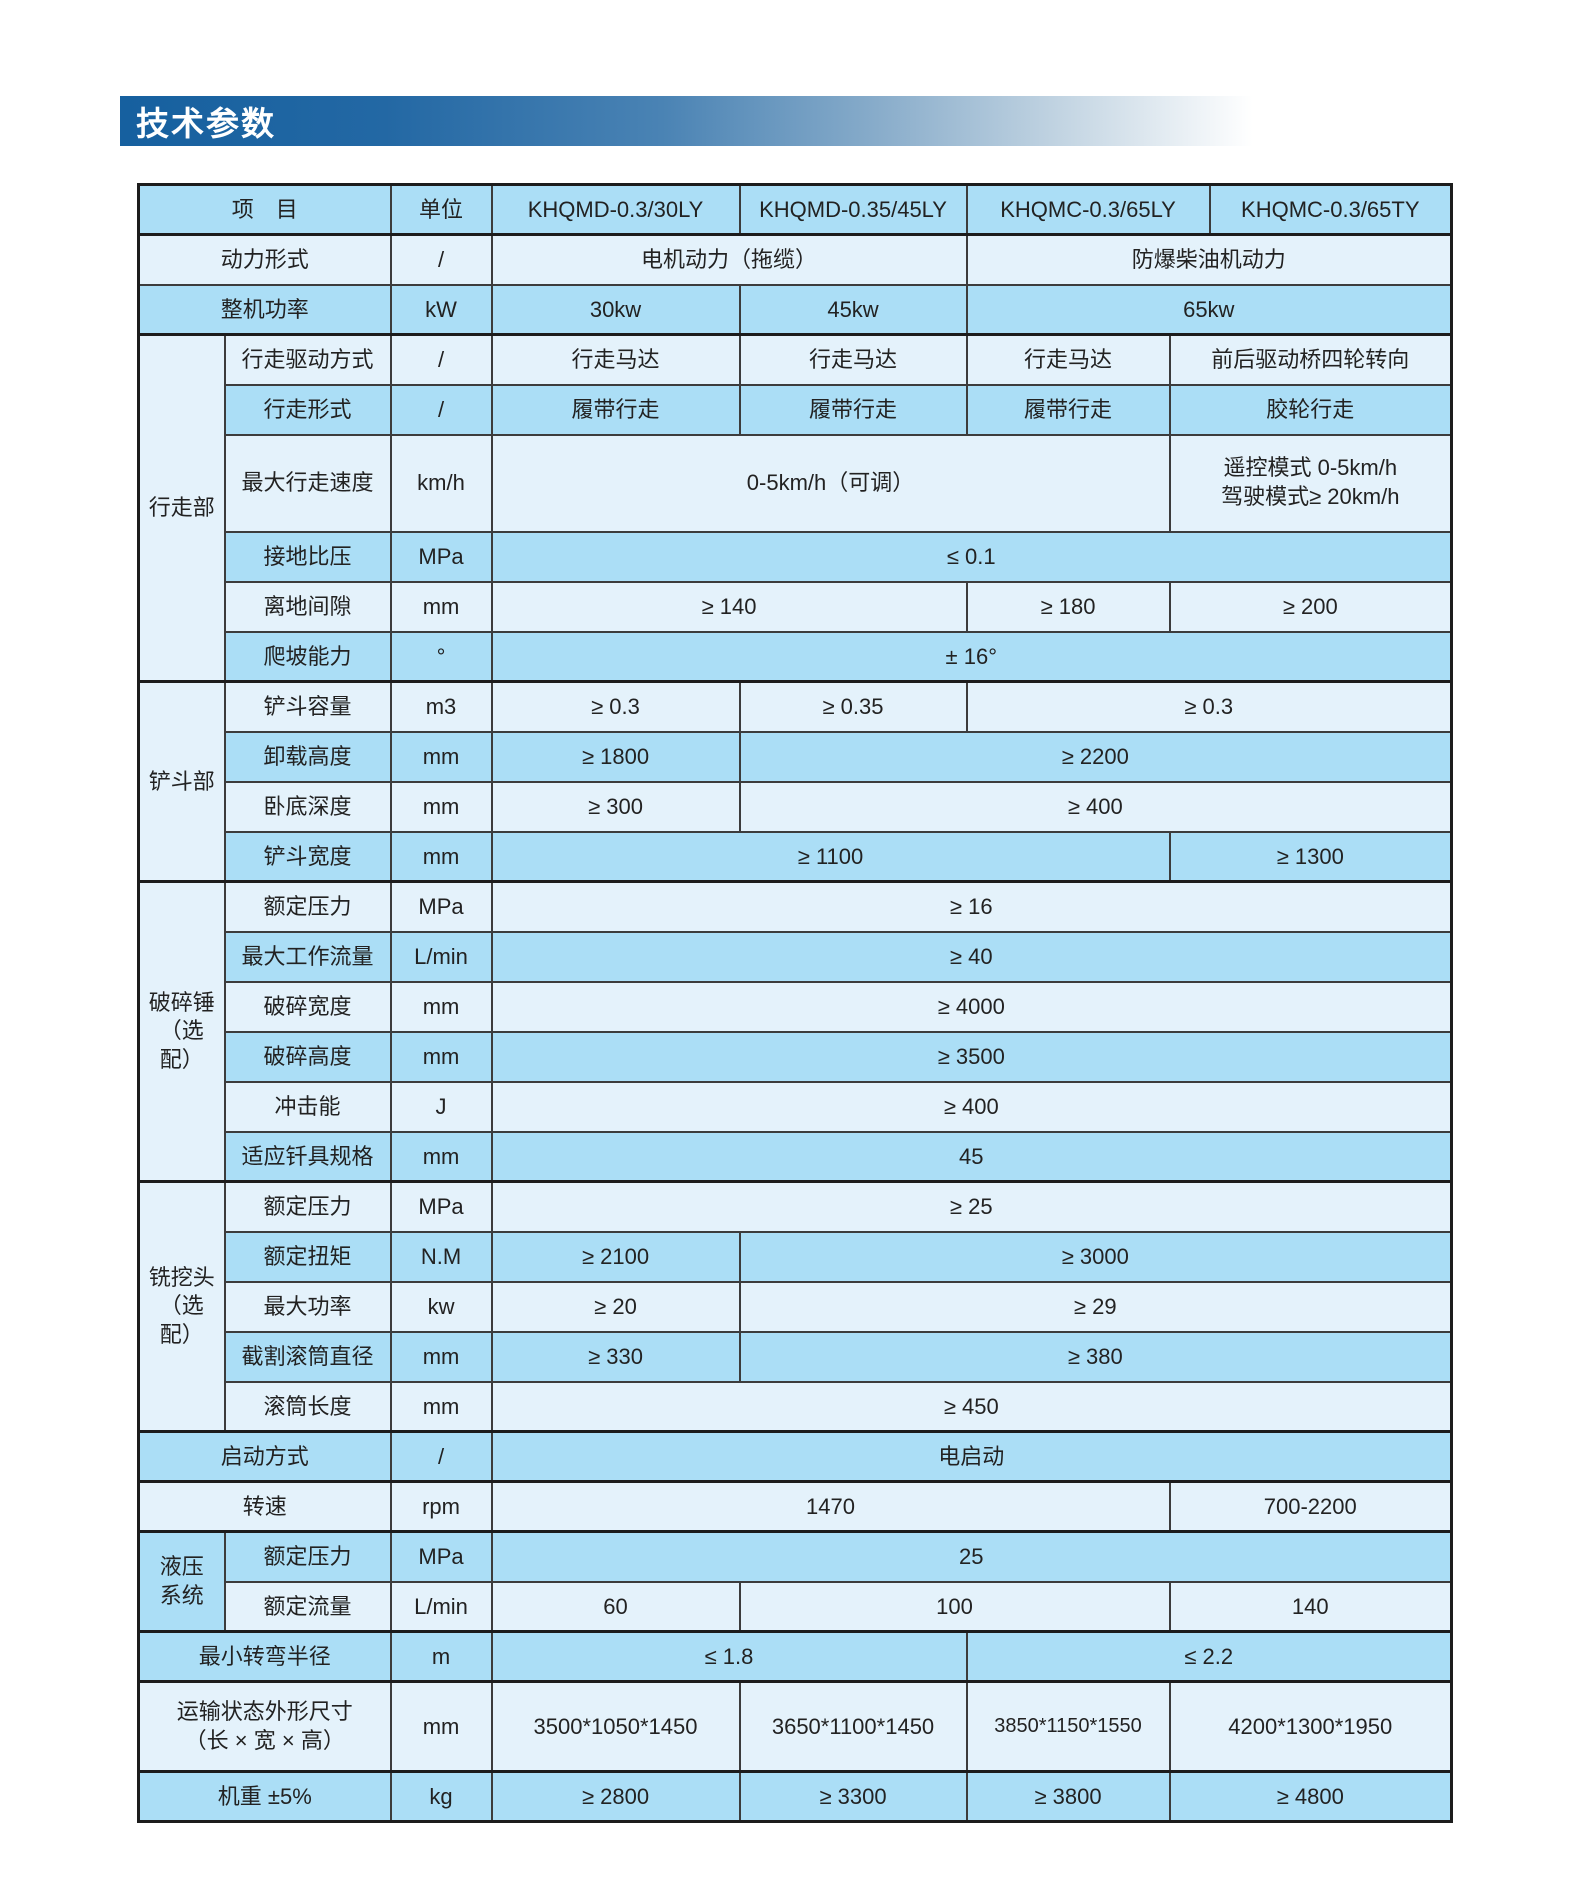 The width and height of the screenshot is (1587, 1893). Describe the element at coordinates (954, 1606) in the screenshot. I see `value-cell: 100` at that location.